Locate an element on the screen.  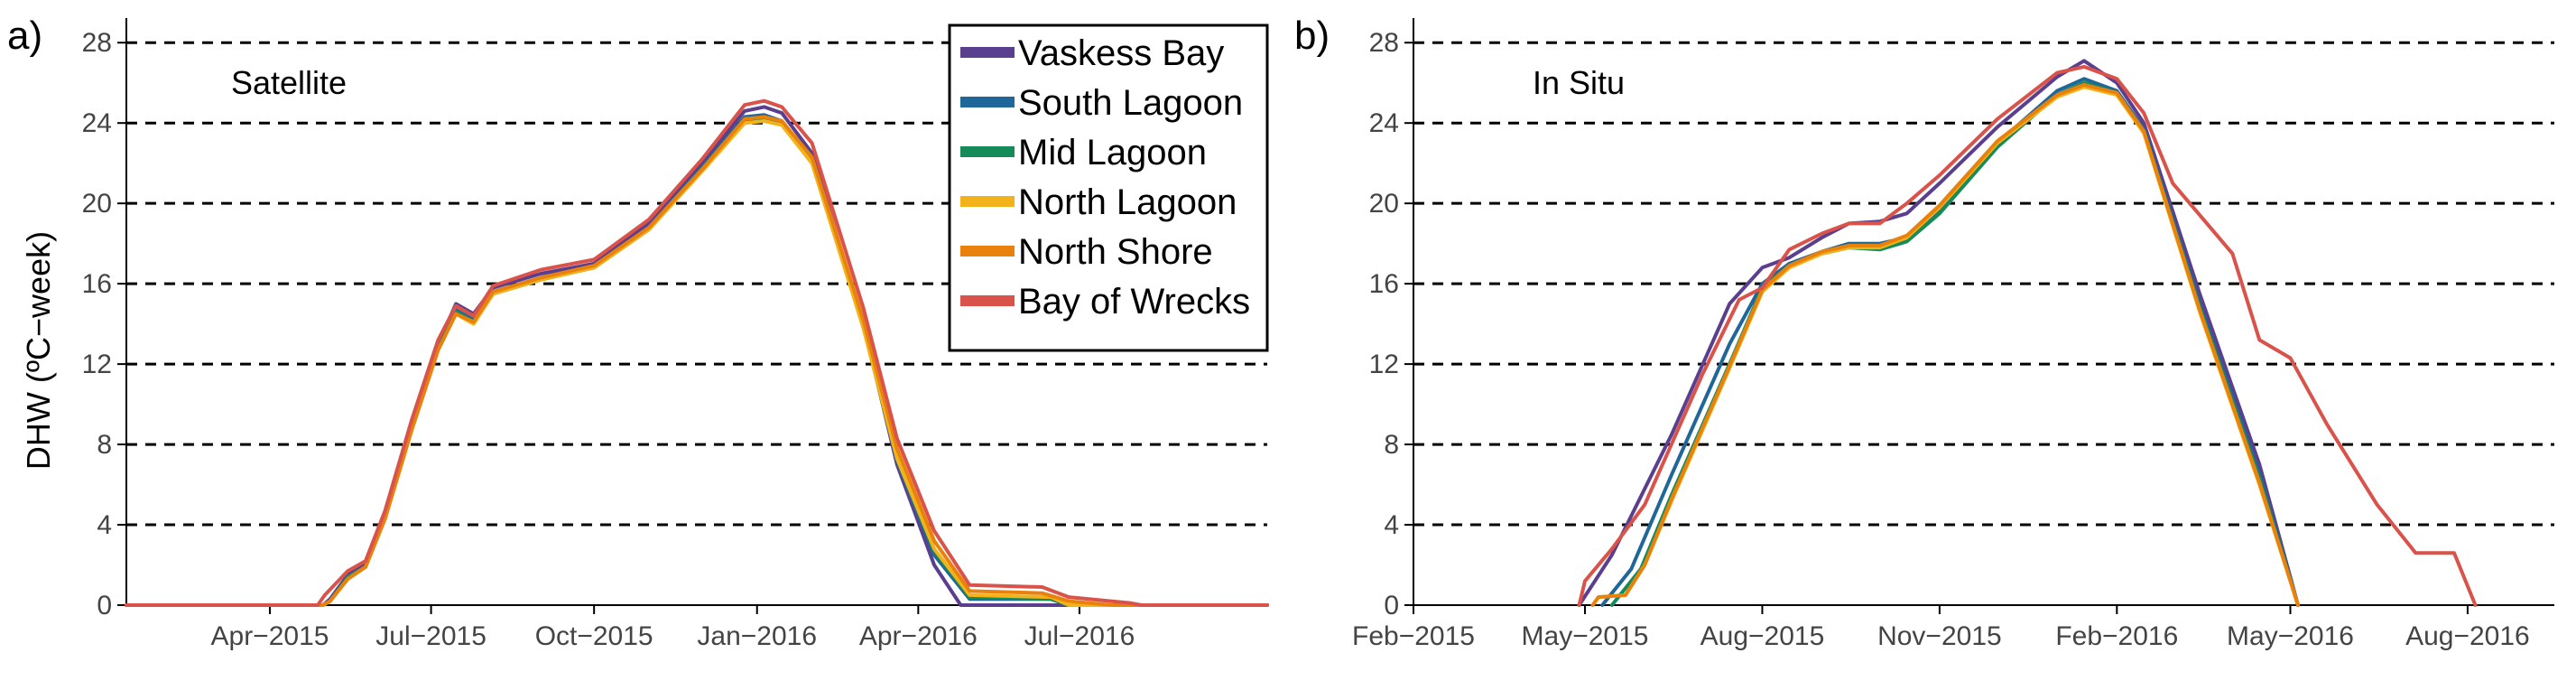
x-tick-label-May−2015: May−2015 is located at coordinates (1586, 636).